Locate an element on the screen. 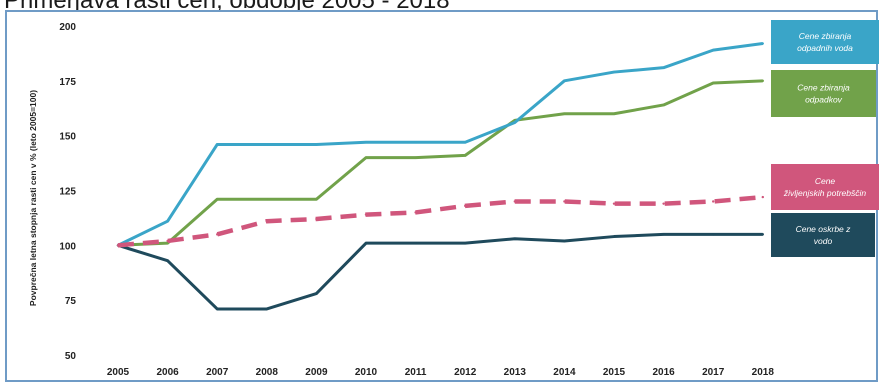 This screenshot has height=389, width=888. x-tick-label: 2007 is located at coordinates (217, 372).